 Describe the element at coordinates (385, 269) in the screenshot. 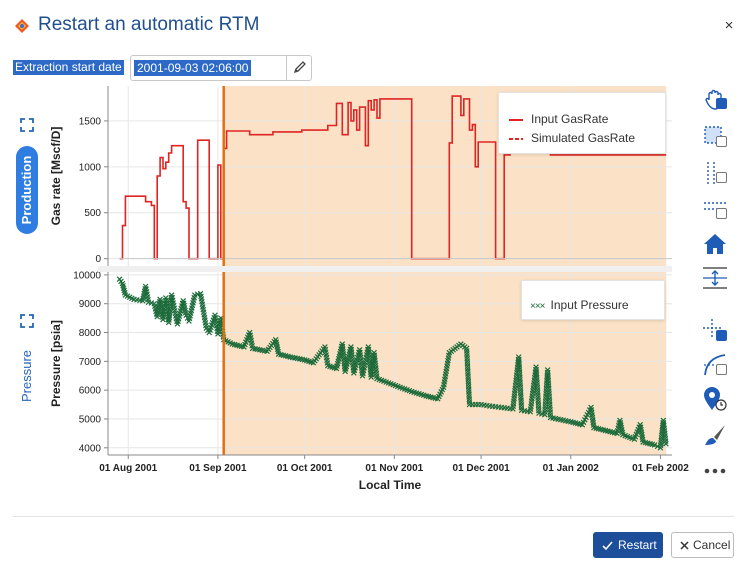

I see `panel-splitter` at that location.